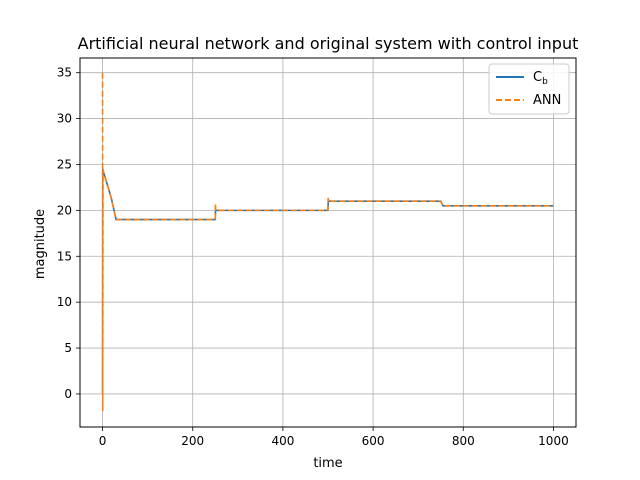  Describe the element at coordinates (545, 82) in the screenshot. I see `legend-label-cb-sub: b` at that location.